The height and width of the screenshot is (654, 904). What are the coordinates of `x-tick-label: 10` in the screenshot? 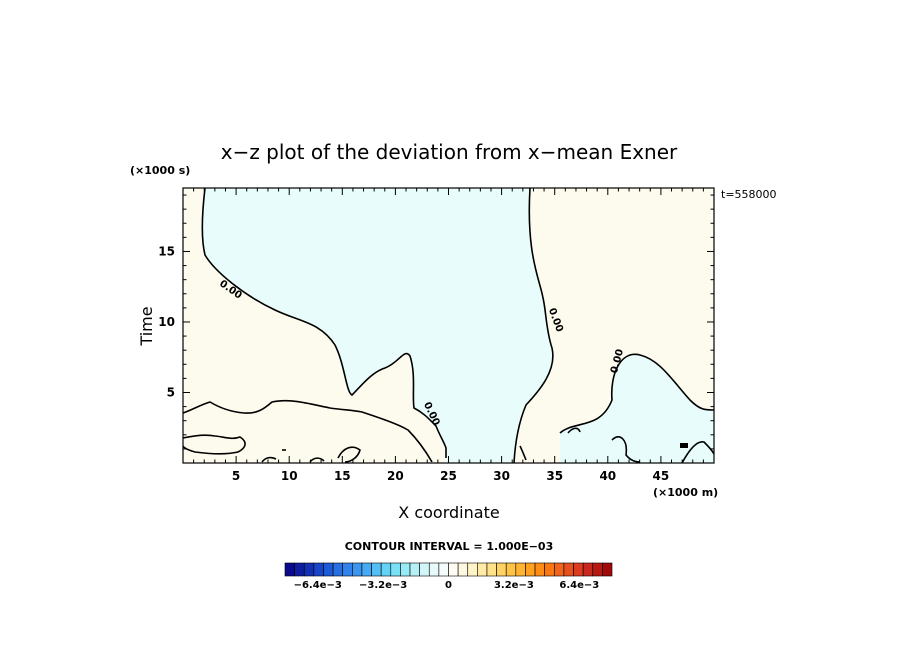 It's located at (289, 476).